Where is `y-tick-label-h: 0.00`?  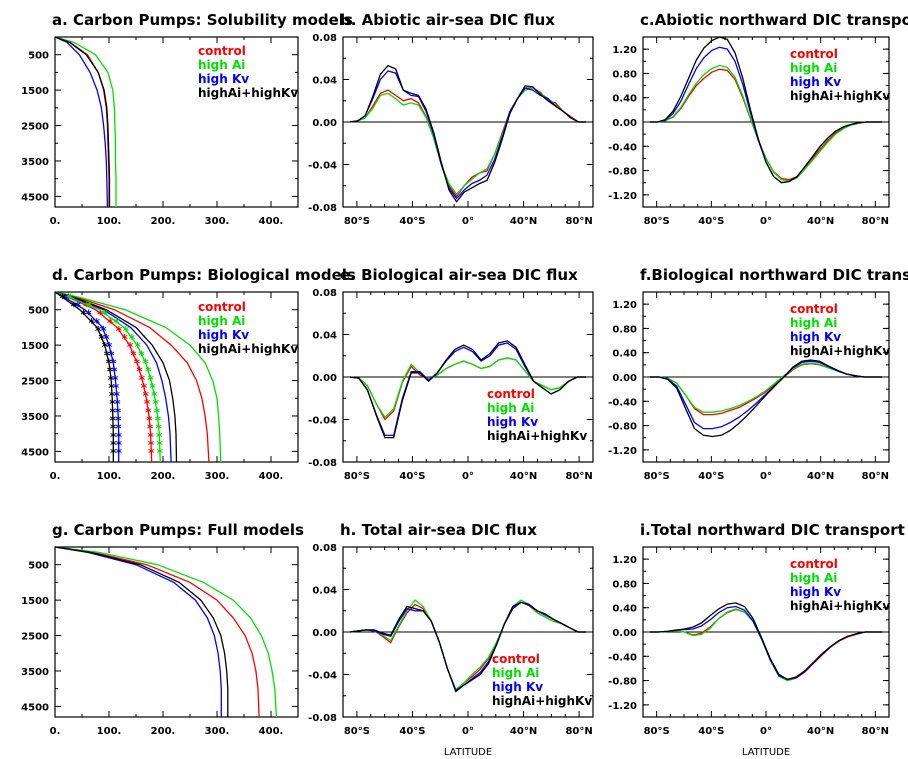 y-tick-label-h: 0.00 is located at coordinates (324, 633).